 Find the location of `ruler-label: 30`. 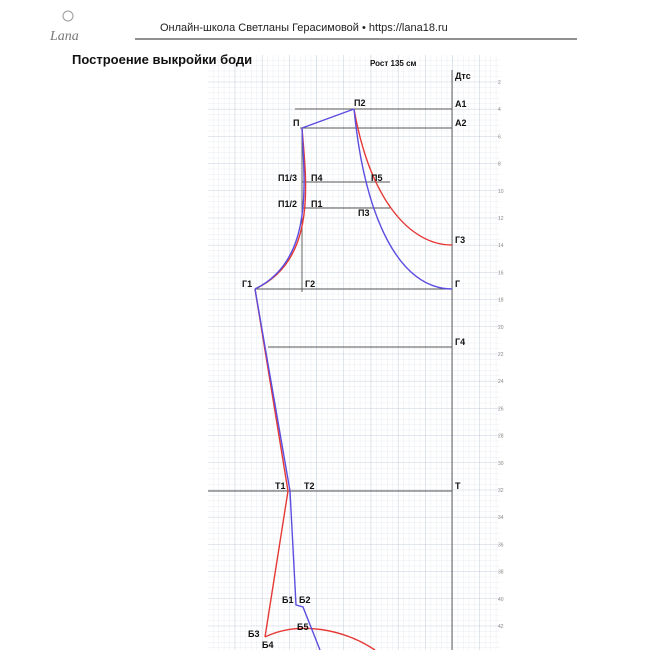

ruler-label: 30 is located at coordinates (501, 464).